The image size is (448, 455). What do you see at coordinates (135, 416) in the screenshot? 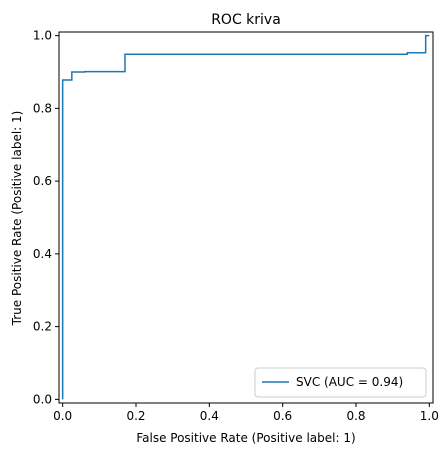
I see `x-tick-label-1: 0.2` at bounding box center [135, 416].